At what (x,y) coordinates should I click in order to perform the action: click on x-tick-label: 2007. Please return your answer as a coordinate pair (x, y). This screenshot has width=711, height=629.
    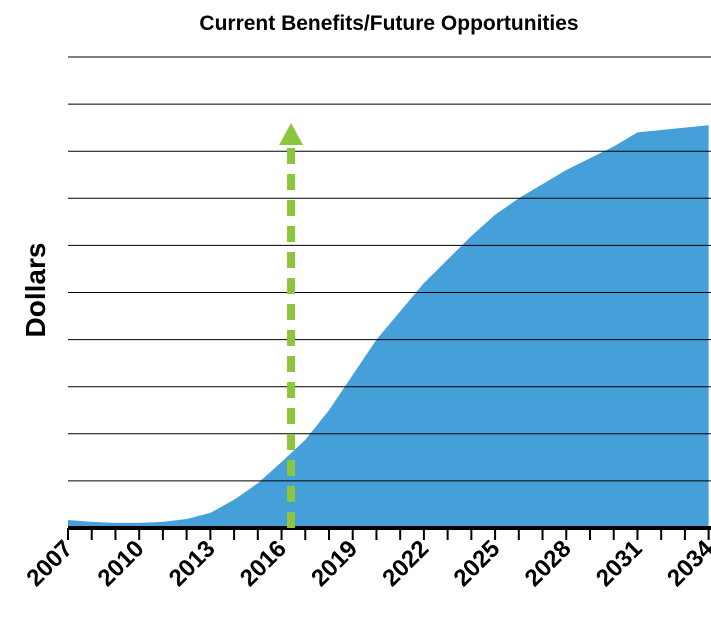
    Looking at the image, I should click on (49, 563).